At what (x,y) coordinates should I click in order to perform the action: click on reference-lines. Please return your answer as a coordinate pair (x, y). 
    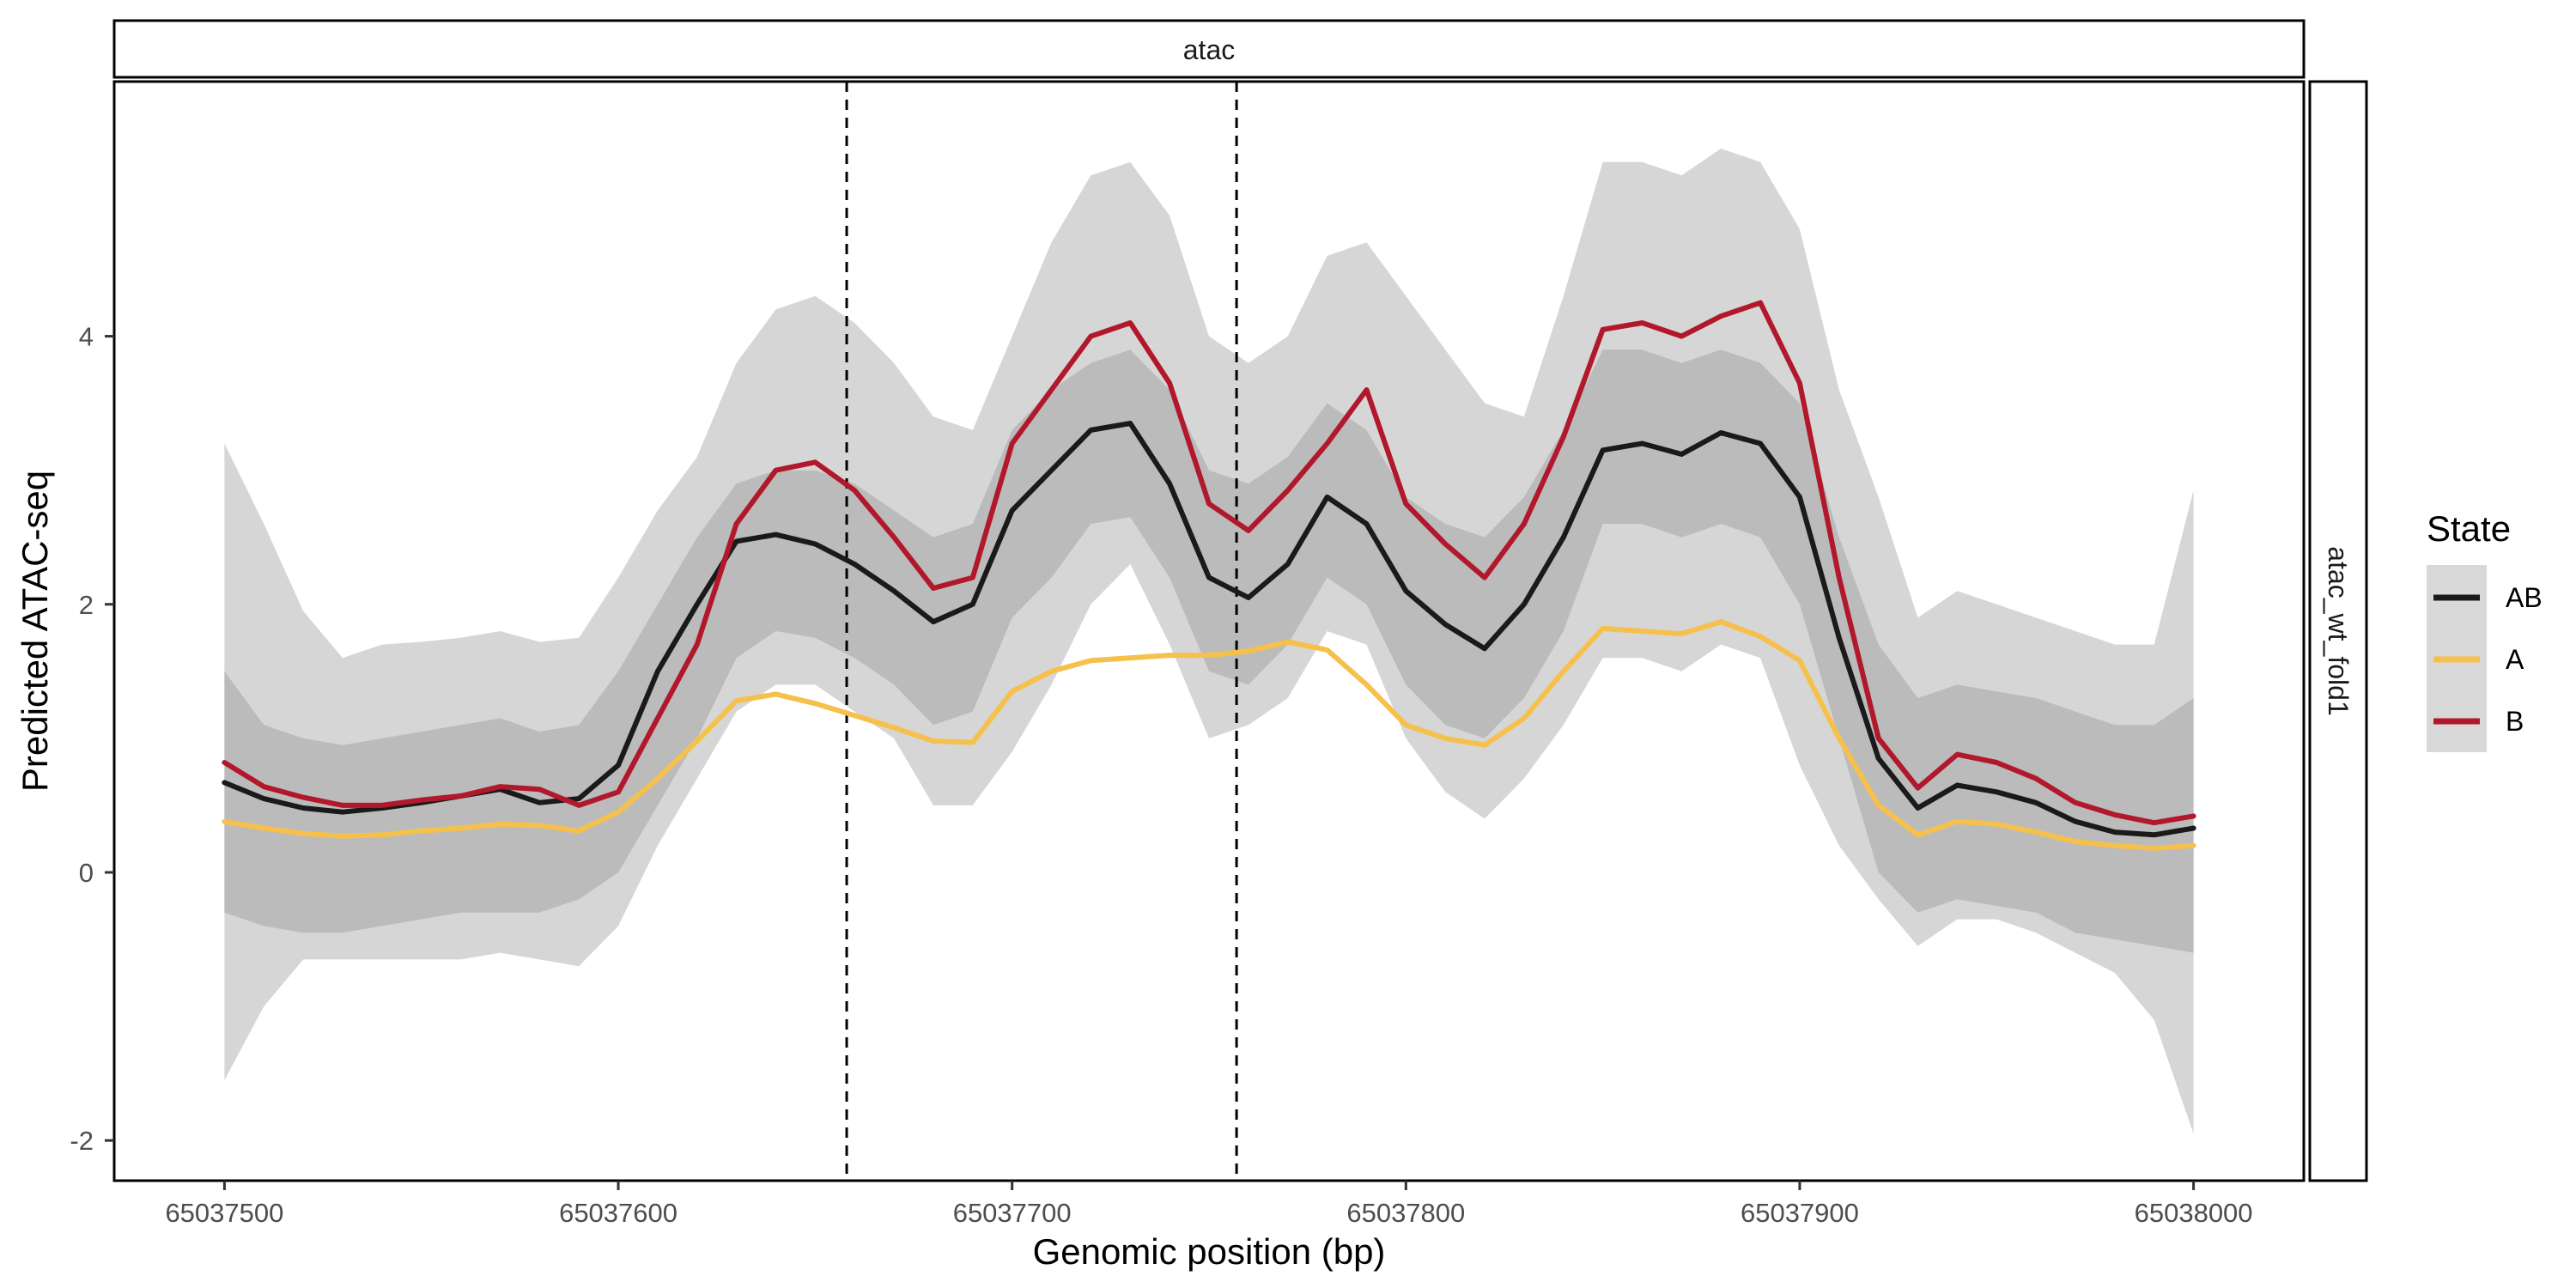
    Looking at the image, I should click on (1041, 631).